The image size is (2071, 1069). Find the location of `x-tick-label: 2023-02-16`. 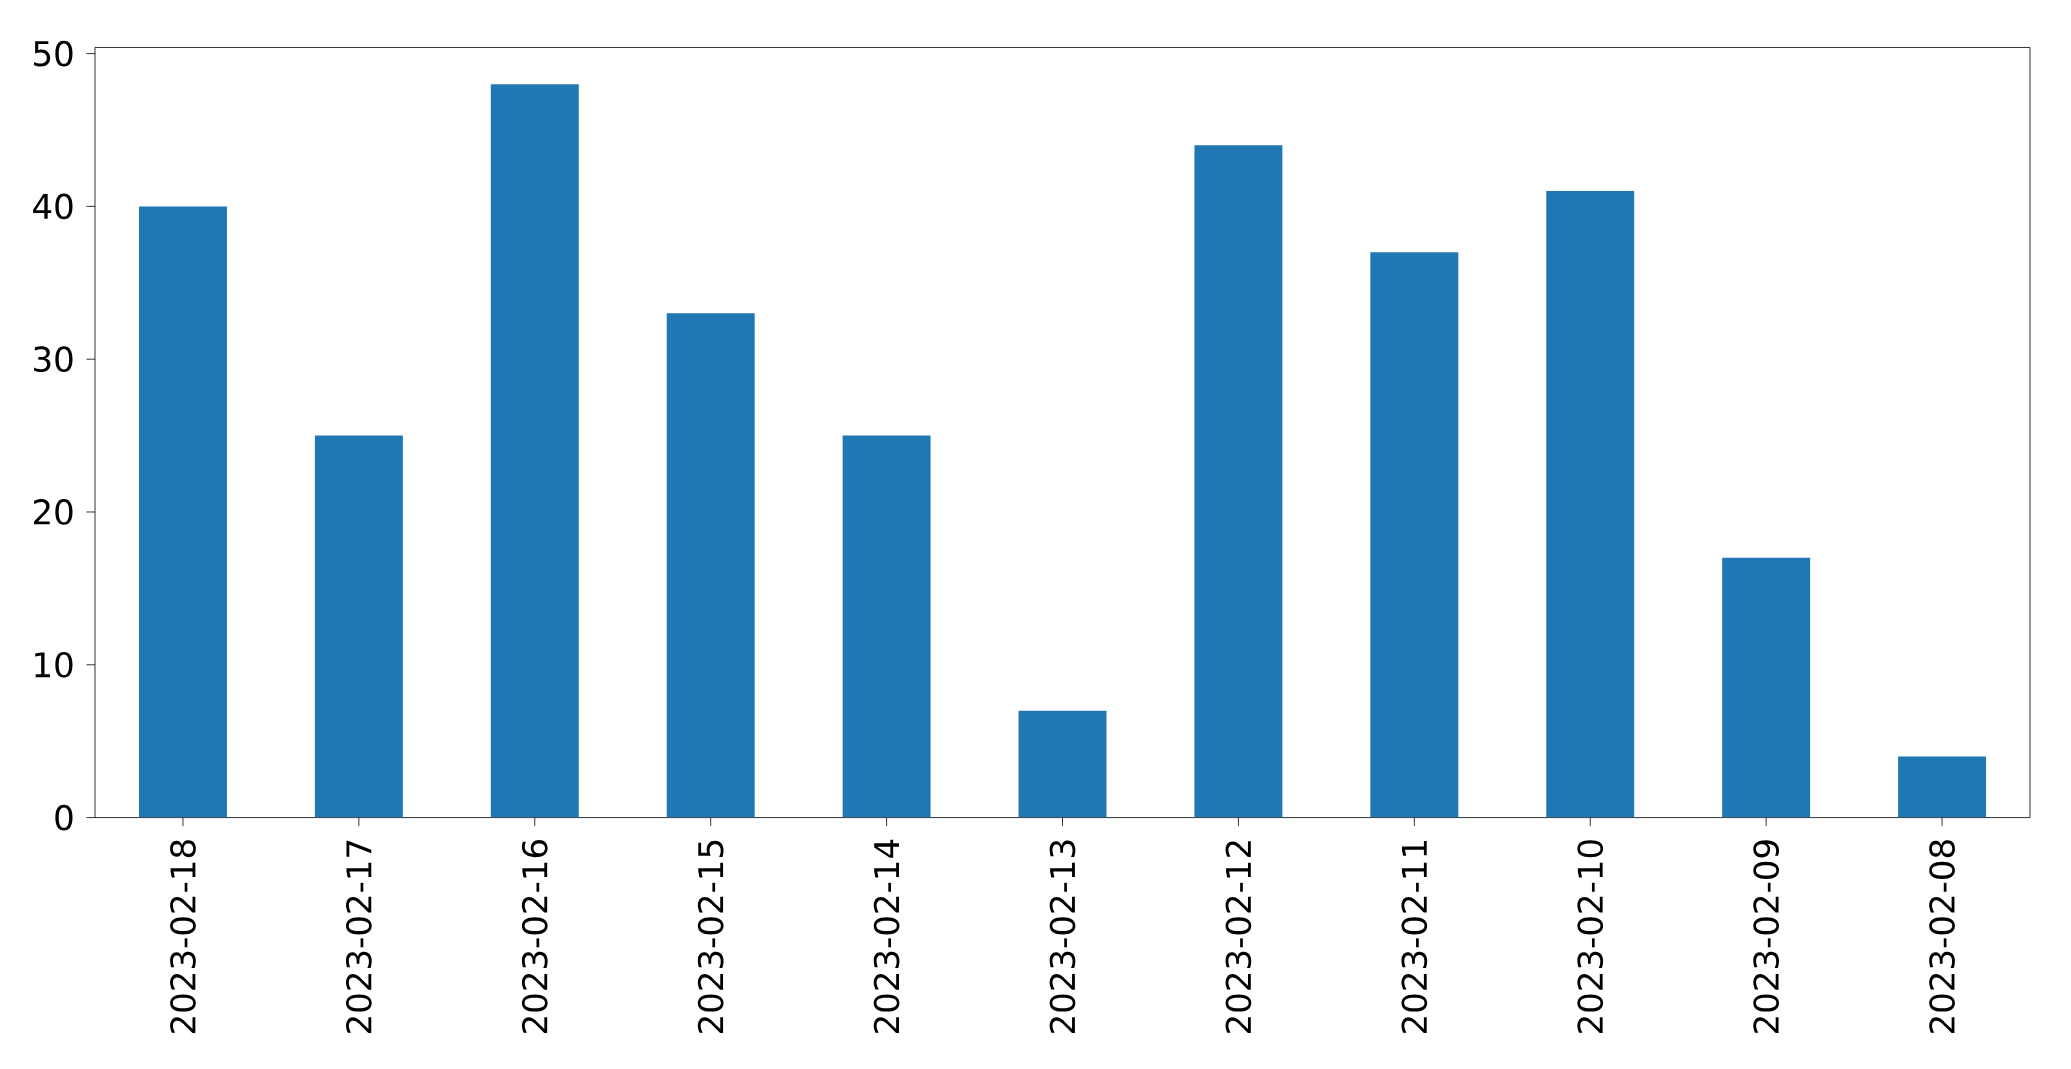

x-tick-label: 2023-02-16 is located at coordinates (534, 936).